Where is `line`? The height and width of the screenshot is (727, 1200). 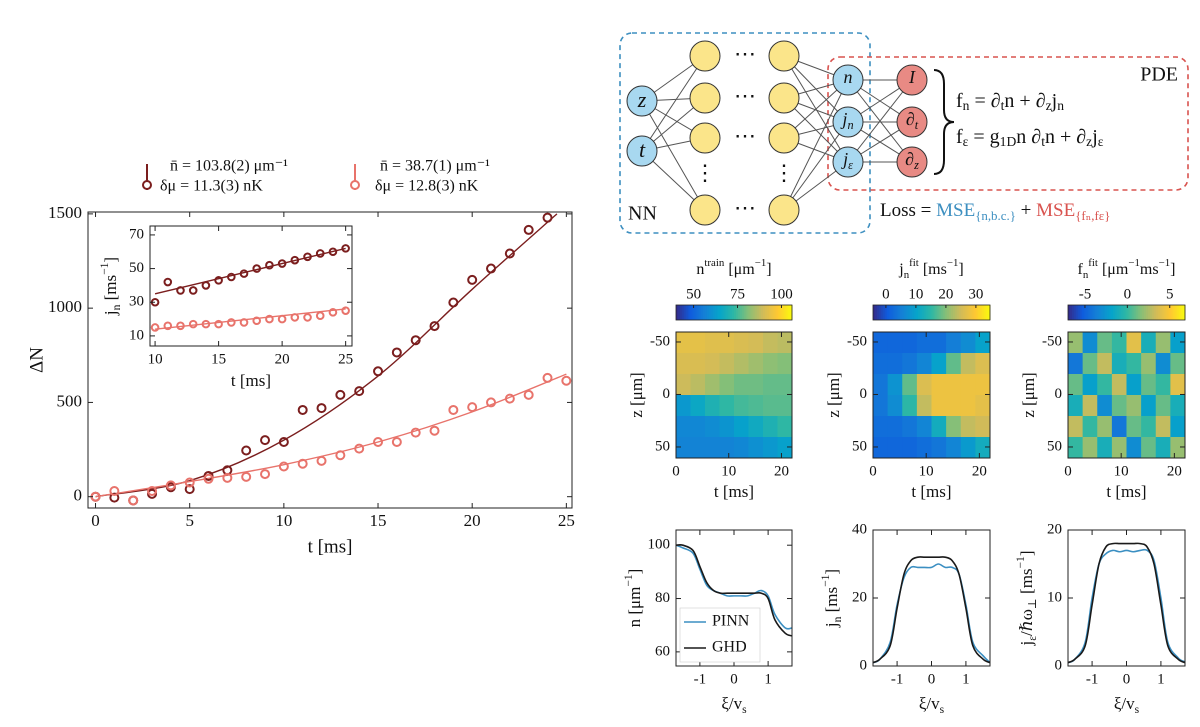
line is located at coordinates (1126, 606).